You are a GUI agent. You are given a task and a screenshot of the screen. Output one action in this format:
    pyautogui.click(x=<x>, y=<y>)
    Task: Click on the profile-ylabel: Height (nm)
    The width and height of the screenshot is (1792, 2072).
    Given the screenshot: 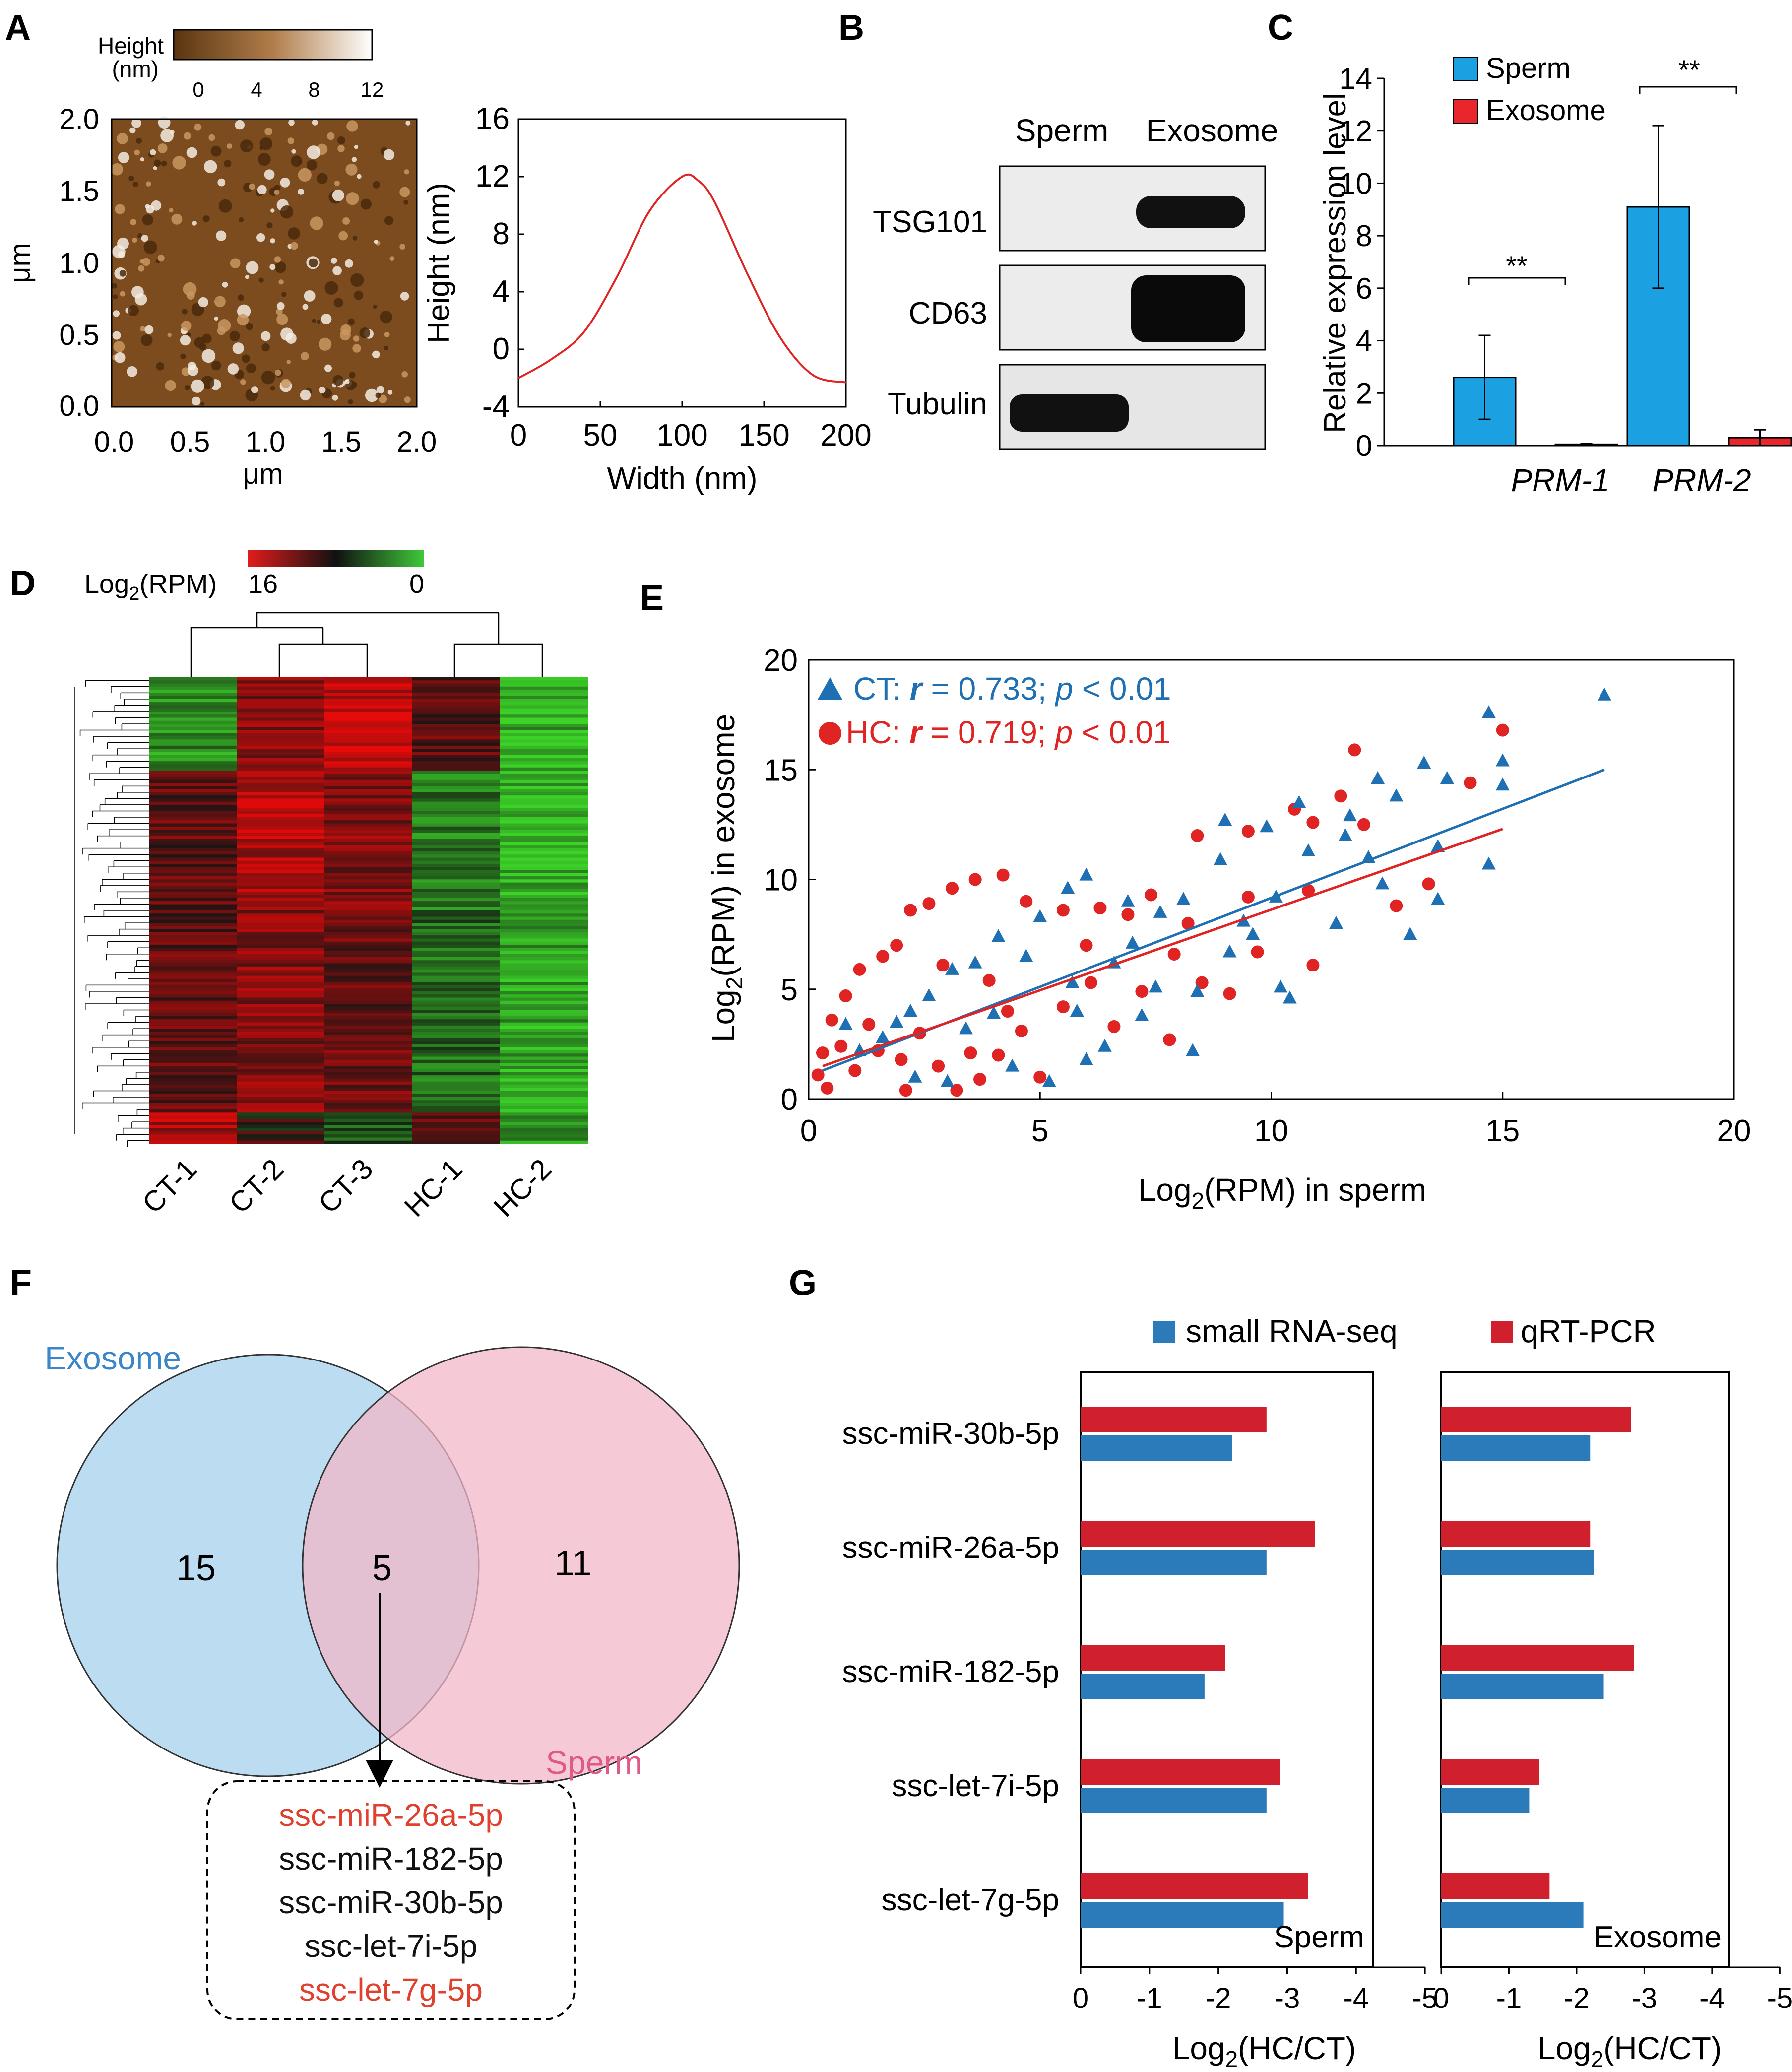 What is the action you would take?
    pyautogui.click(x=439, y=263)
    